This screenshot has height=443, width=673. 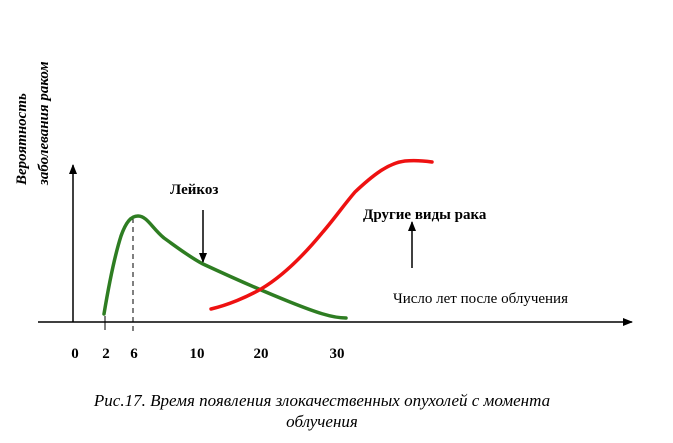 What do you see at coordinates (425, 215) in the screenshot?
I see `other-cancers-label: Другие виды рака` at bounding box center [425, 215].